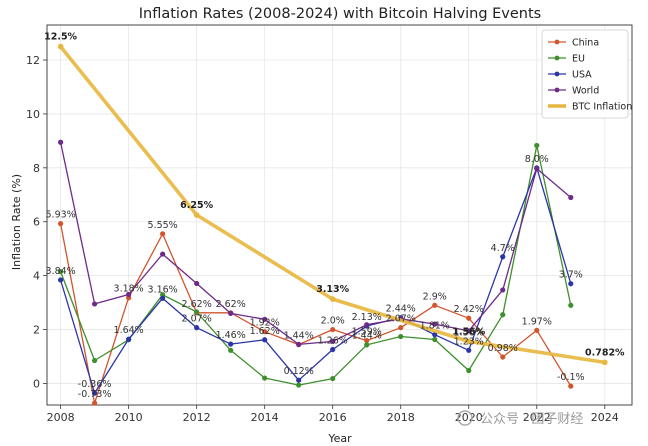 The width and height of the screenshot is (648, 446). What do you see at coordinates (332, 289) in the screenshot?
I see `btc-data-label: 3.13%` at bounding box center [332, 289].